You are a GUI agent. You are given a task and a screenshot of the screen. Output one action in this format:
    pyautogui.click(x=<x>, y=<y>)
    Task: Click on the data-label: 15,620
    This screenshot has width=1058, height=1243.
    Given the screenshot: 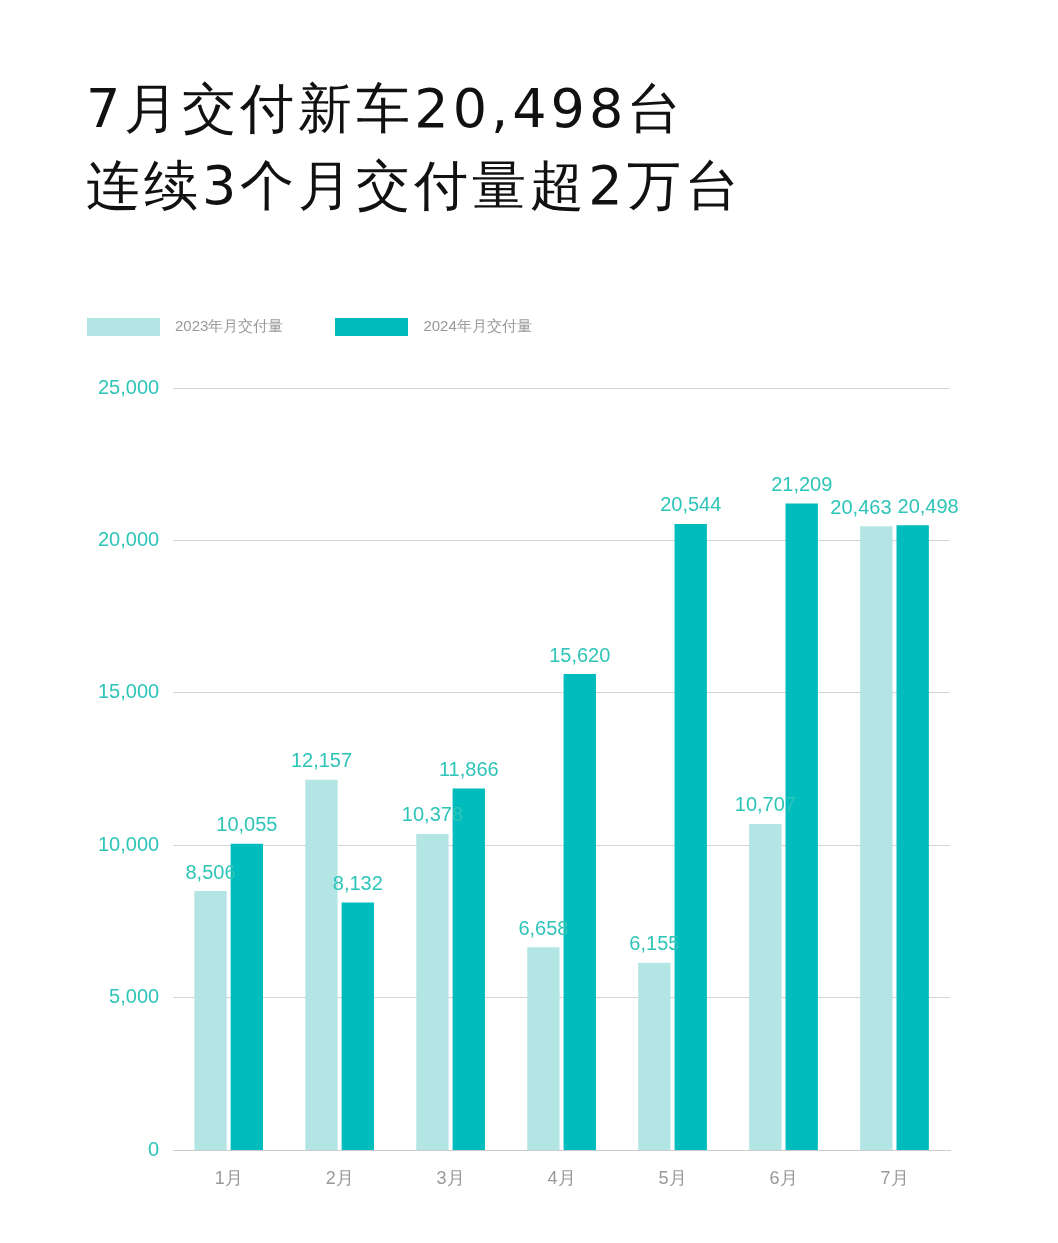 What is the action you would take?
    pyautogui.click(x=580, y=654)
    